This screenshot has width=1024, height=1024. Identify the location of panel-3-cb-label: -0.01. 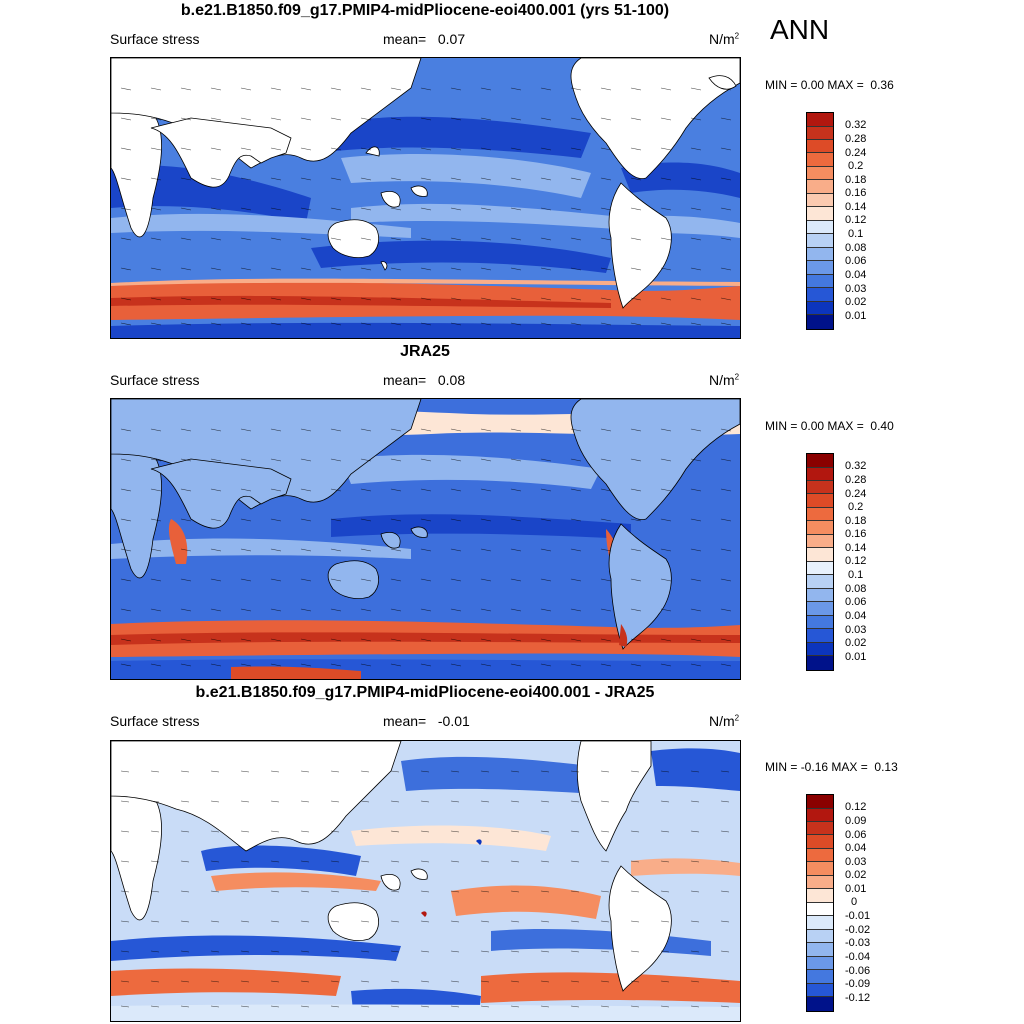
(858, 916).